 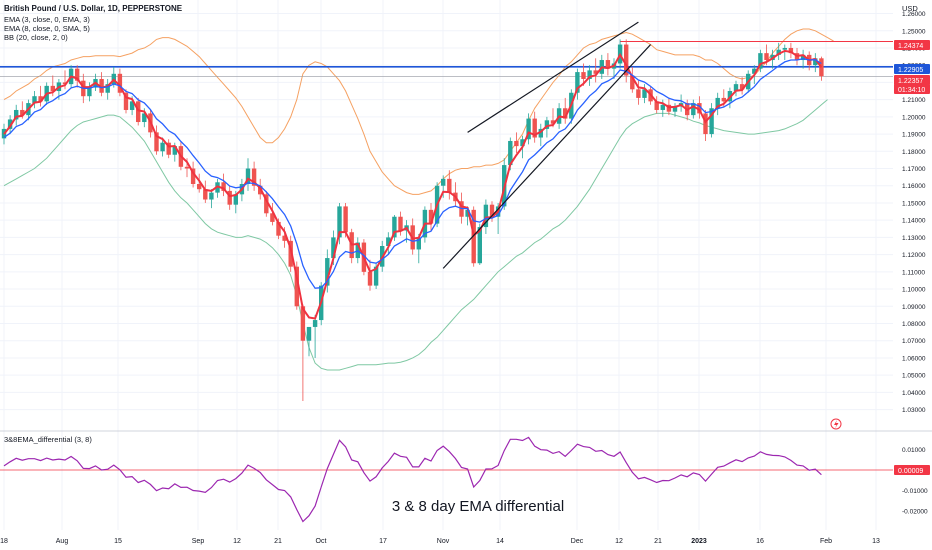 What do you see at coordinates (914, 117) in the screenshot?
I see `price-tick-label: 1.20000` at bounding box center [914, 117].